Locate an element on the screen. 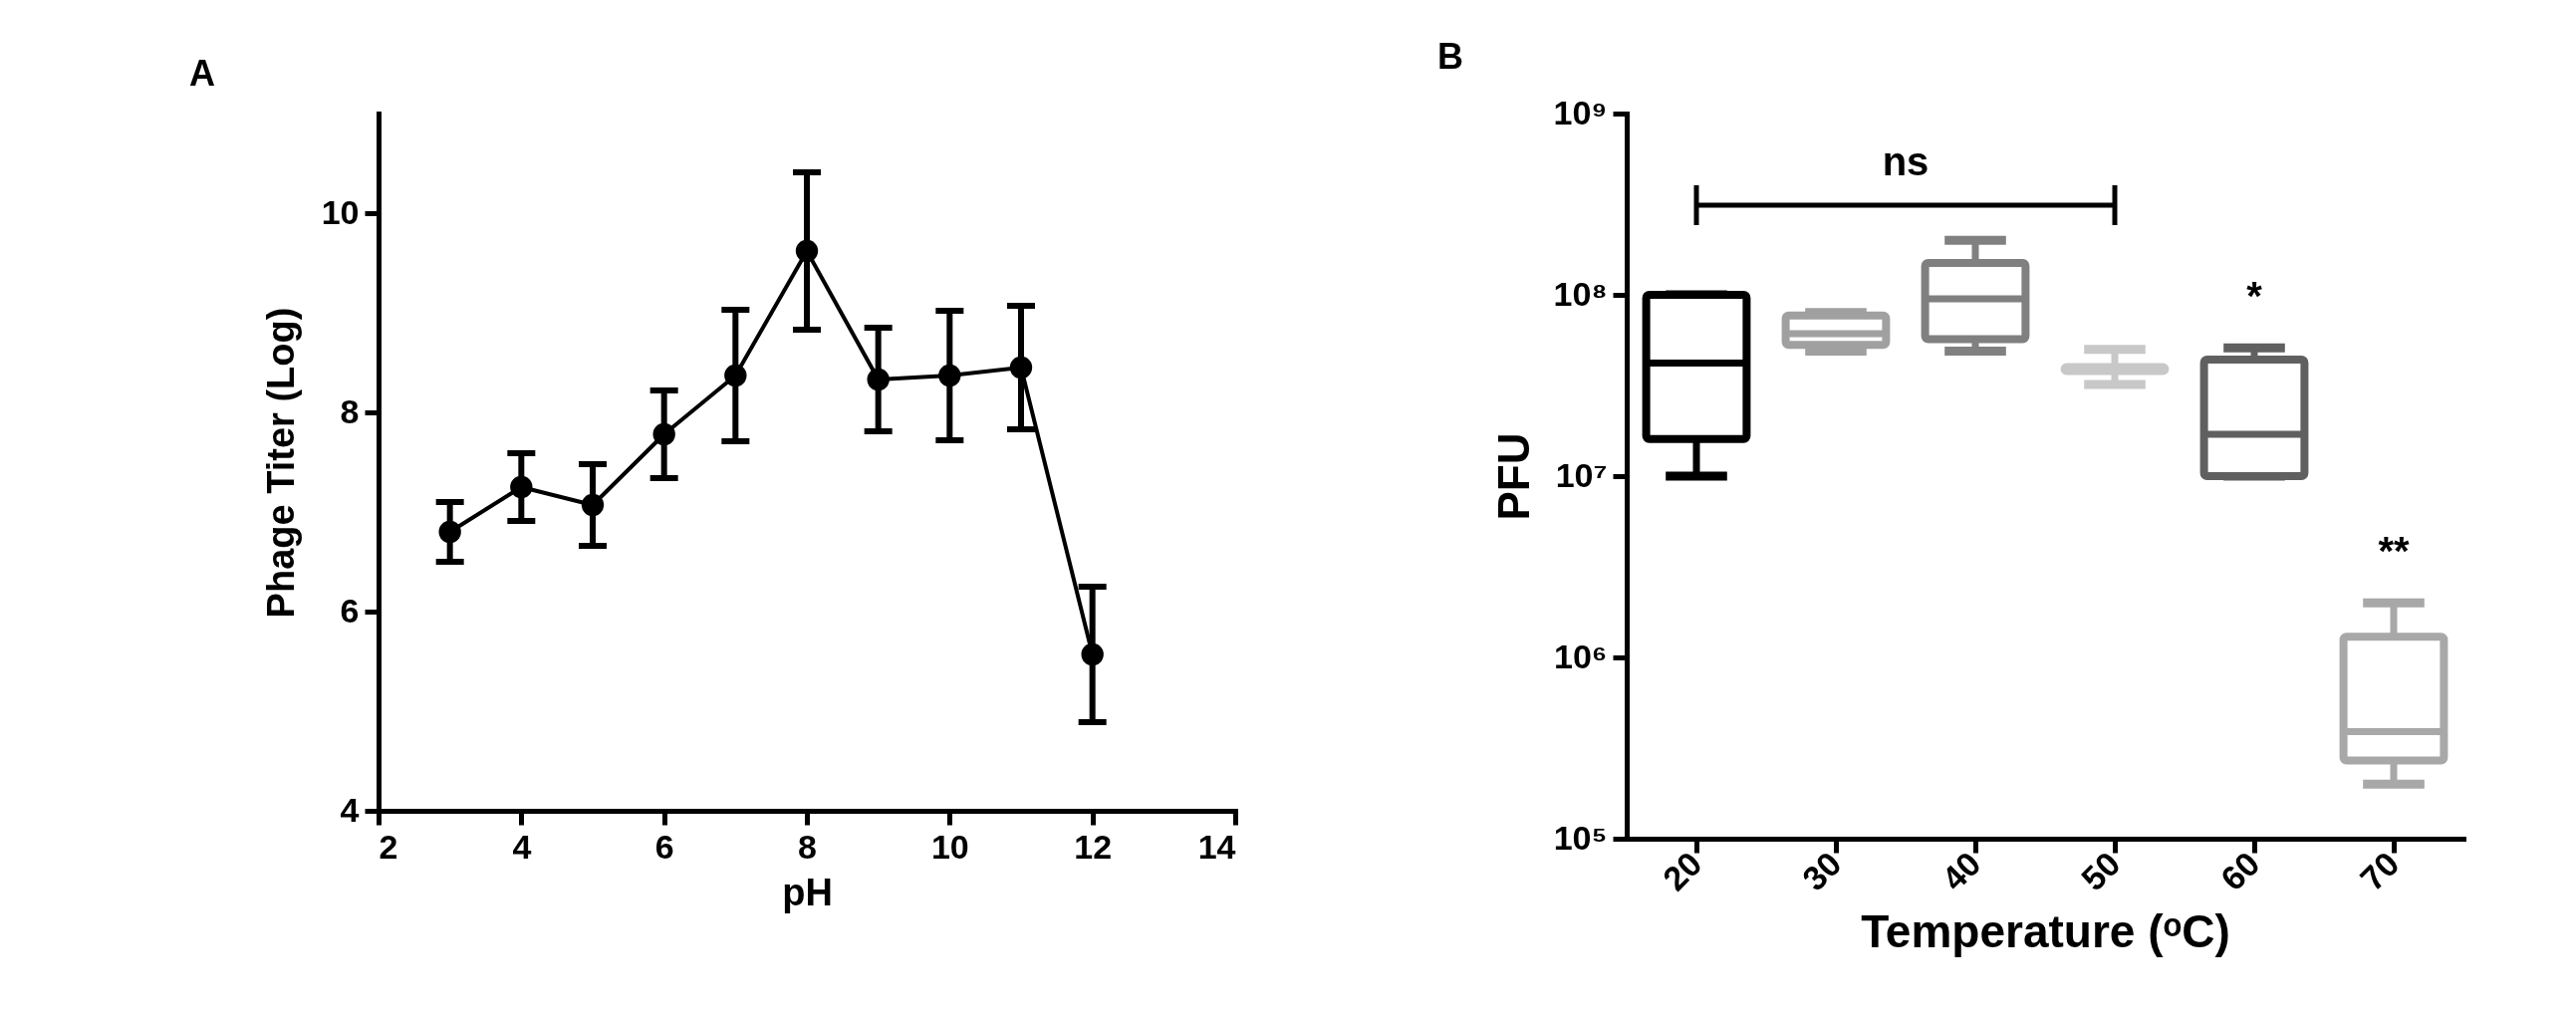 The width and height of the screenshot is (2576, 1015). x-tick-label: 20 is located at coordinates (1682, 871).